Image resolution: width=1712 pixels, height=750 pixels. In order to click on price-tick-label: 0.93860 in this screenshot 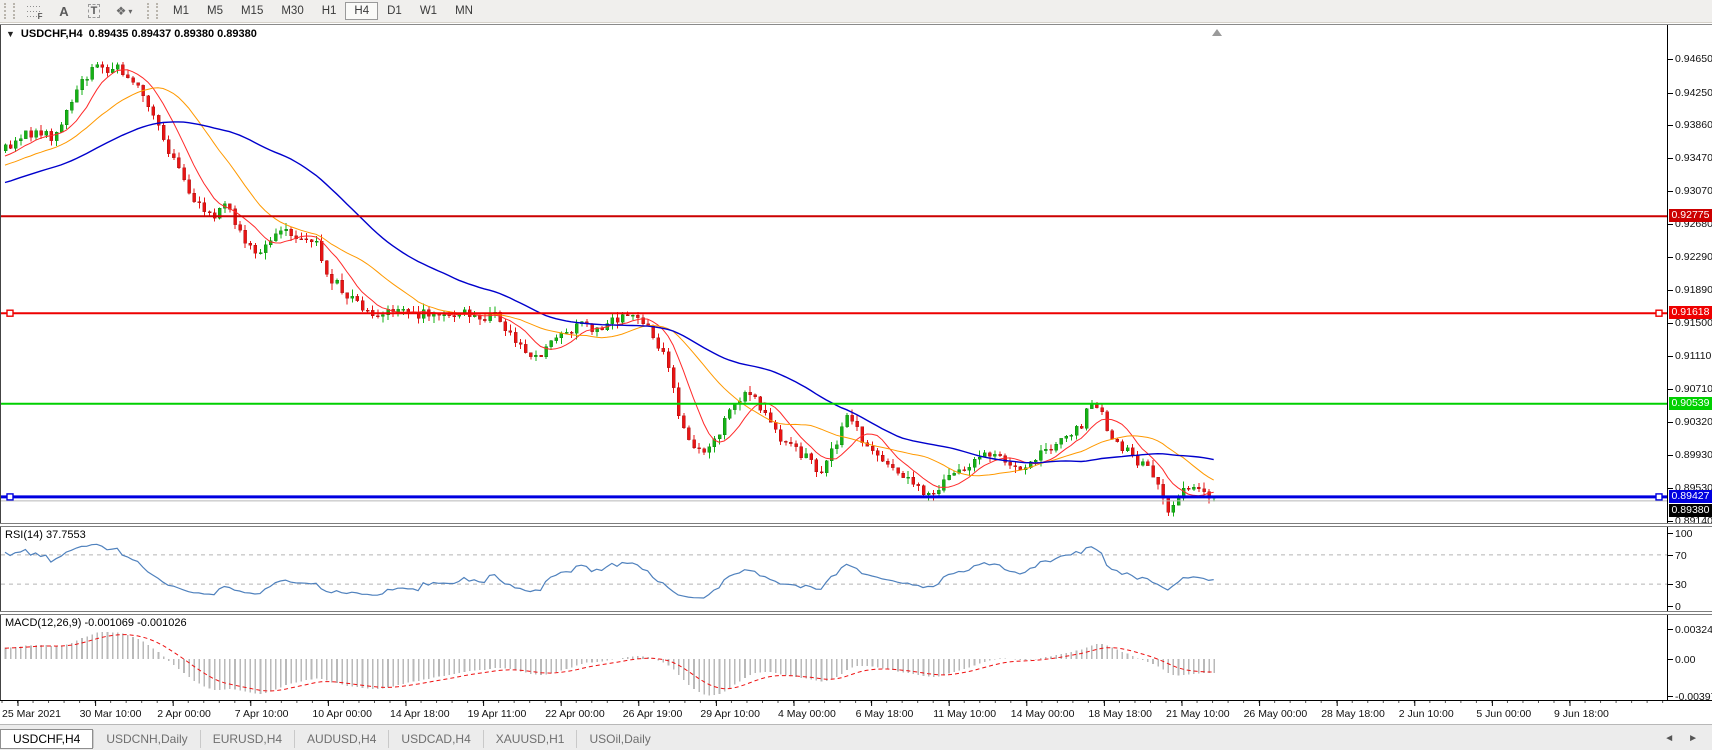, I will do `click(1693, 125)`.